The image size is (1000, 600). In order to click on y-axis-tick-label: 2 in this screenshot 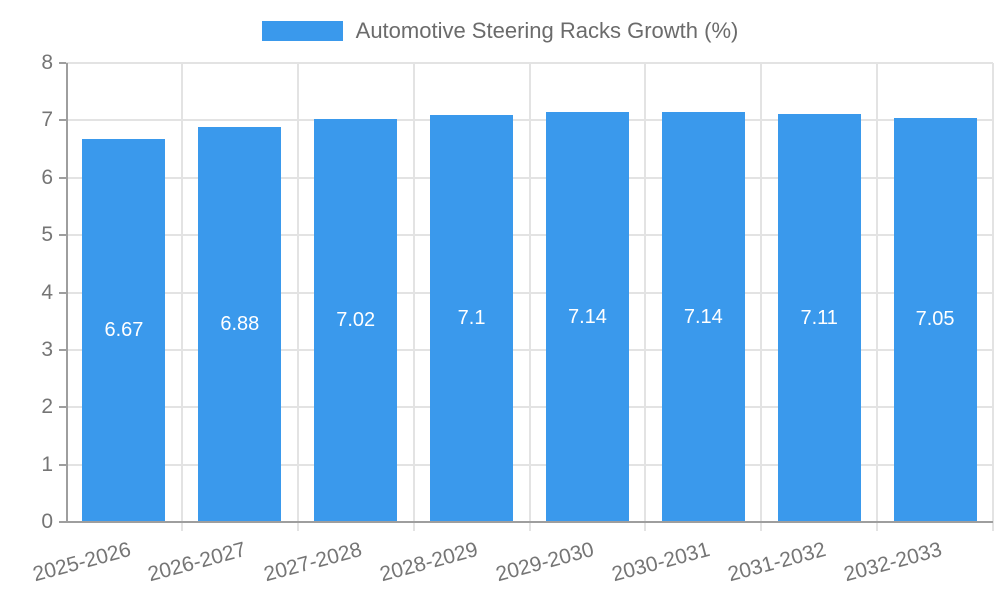, I will do `click(47, 407)`.